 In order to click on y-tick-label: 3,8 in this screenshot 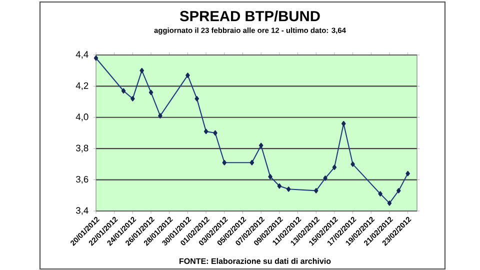, I will do `click(82, 148)`.